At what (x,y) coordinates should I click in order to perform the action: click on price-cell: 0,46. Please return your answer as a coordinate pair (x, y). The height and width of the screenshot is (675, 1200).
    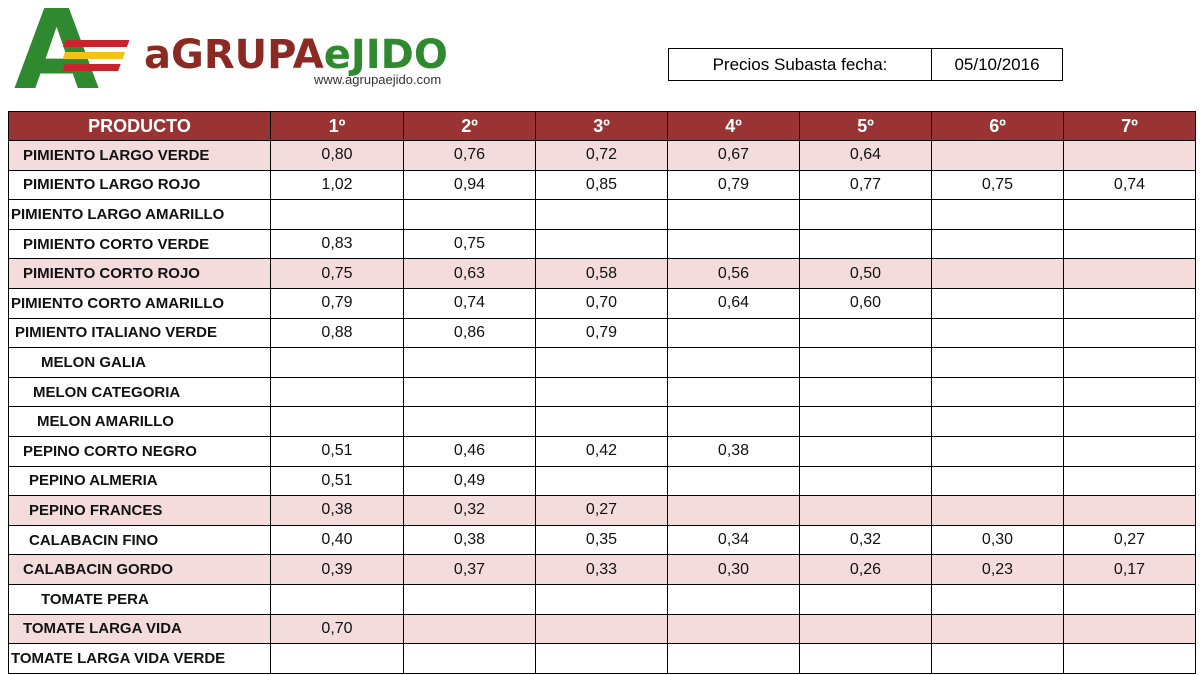
    Looking at the image, I should click on (469, 451).